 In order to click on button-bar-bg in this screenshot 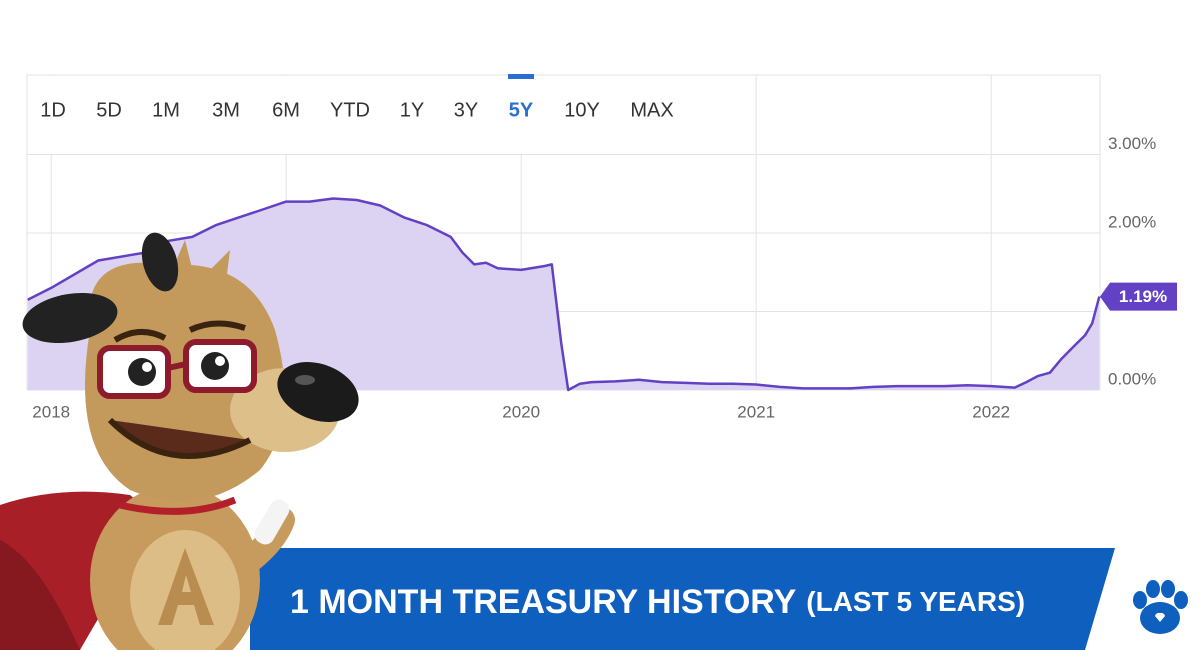, I will do `click(378, 115)`.